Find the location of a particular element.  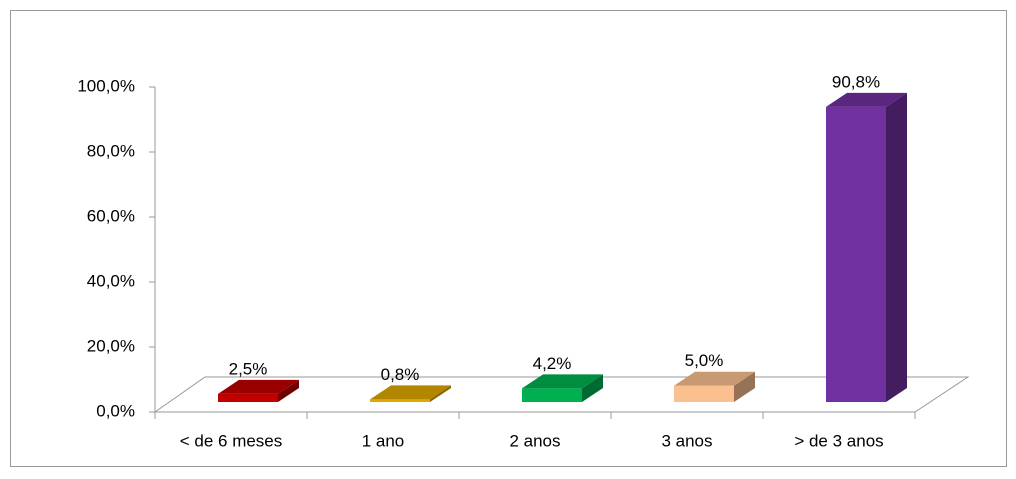

y-tick-label: 40,0% is located at coordinates (111, 280).